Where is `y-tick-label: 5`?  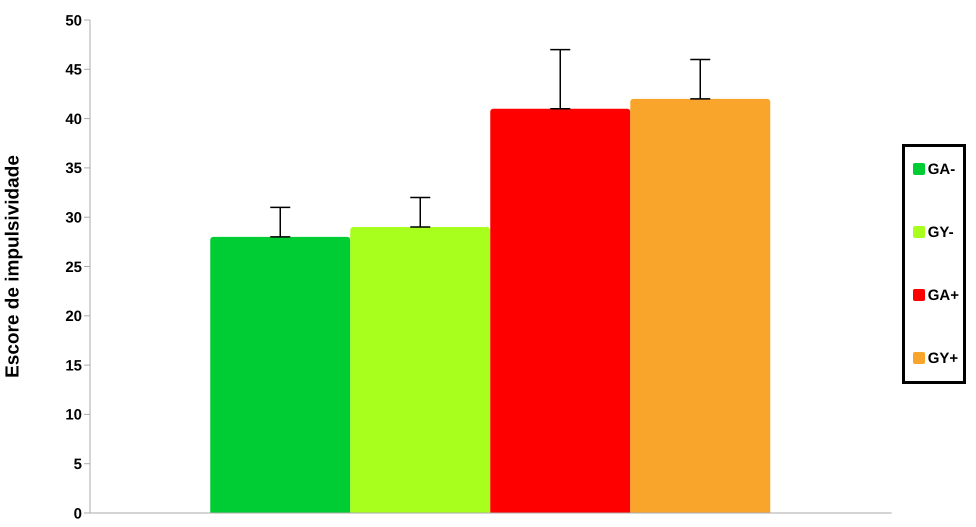
y-tick-label: 5 is located at coordinates (78, 465).